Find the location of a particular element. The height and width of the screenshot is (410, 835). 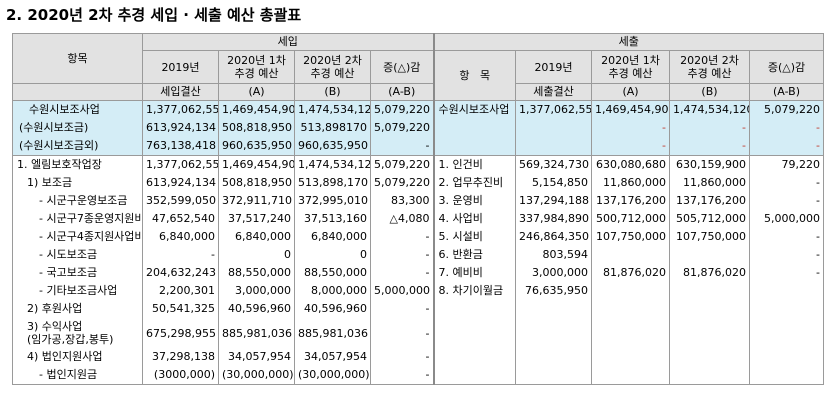

expense-y2019: 3,000,000 is located at coordinates (553, 273).